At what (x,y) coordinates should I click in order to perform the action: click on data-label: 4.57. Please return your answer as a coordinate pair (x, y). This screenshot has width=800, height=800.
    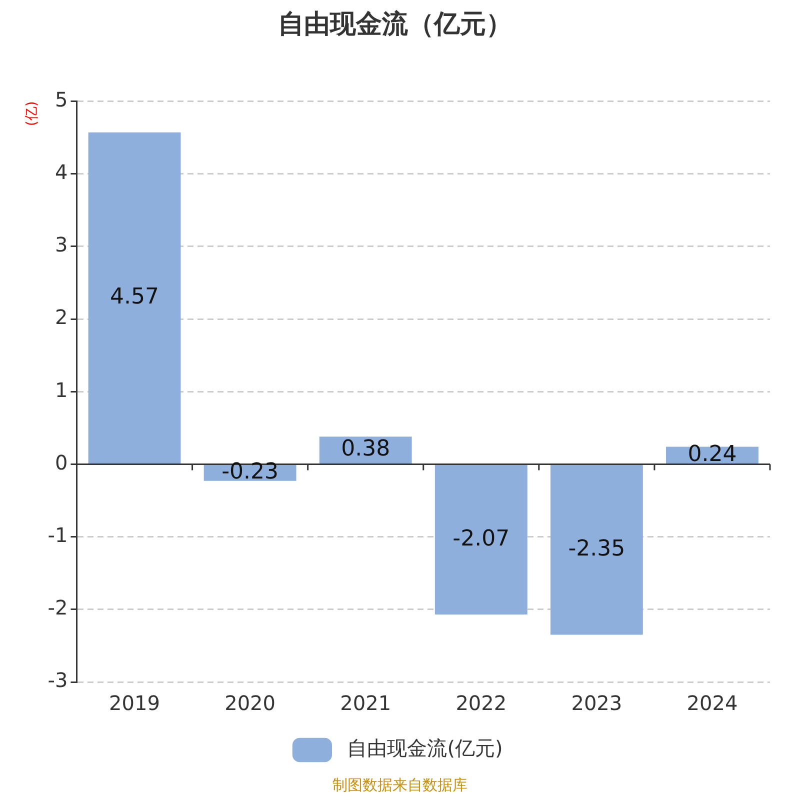
    Looking at the image, I should click on (135, 297).